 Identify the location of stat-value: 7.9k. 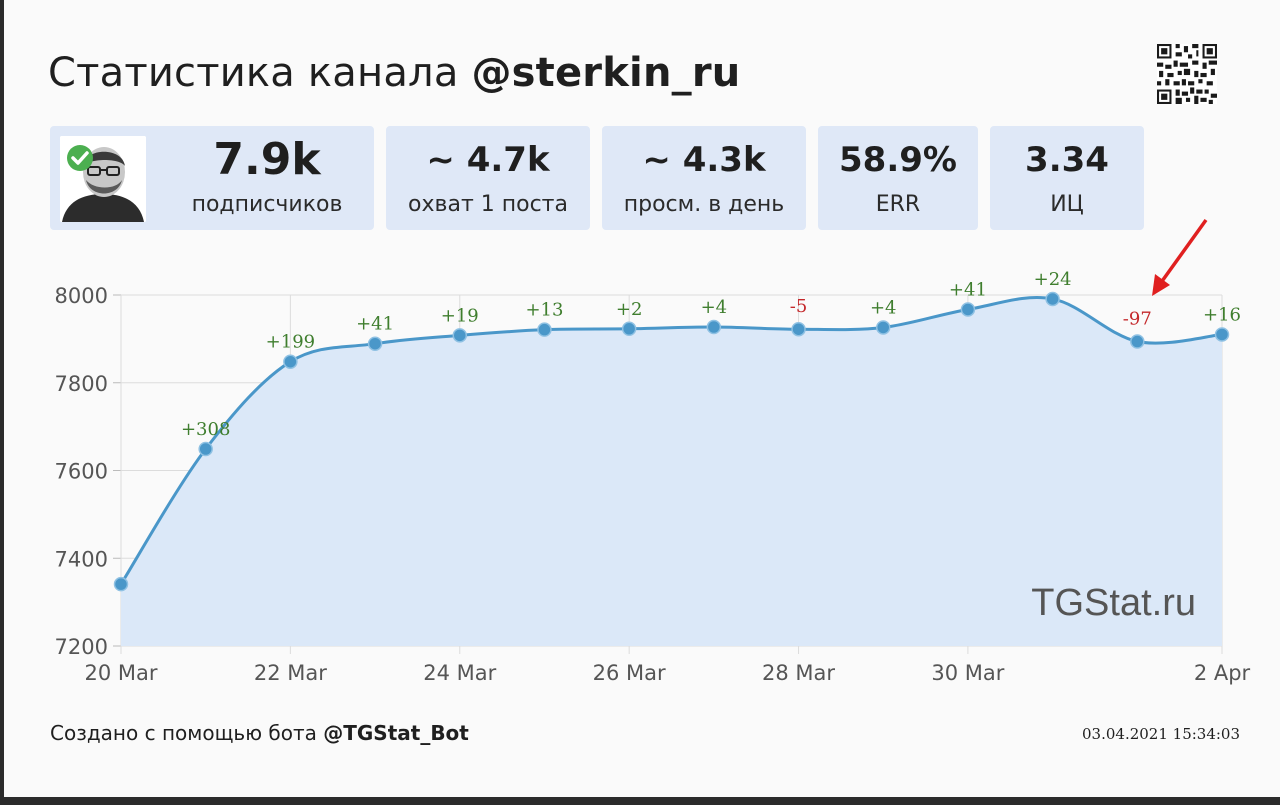
(267, 159).